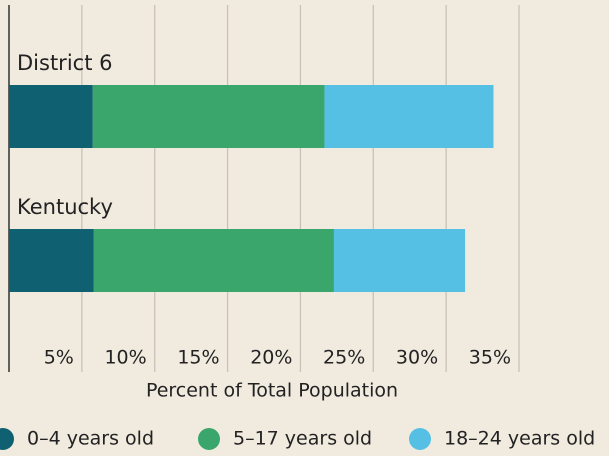  I want to click on legend-label: 5–17 years old, so click(302, 439).